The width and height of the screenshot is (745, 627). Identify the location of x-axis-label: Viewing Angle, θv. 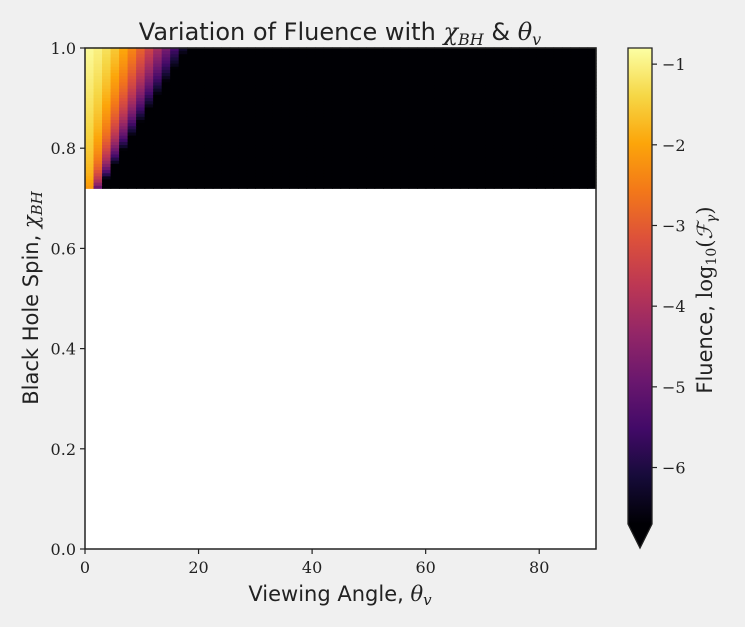
(340, 595).